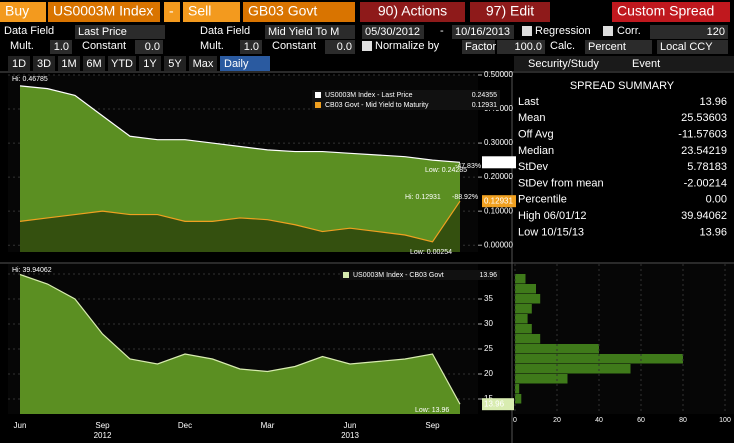  Describe the element at coordinates (528, 102) in the screenshot. I see `summary-label: Last` at that location.